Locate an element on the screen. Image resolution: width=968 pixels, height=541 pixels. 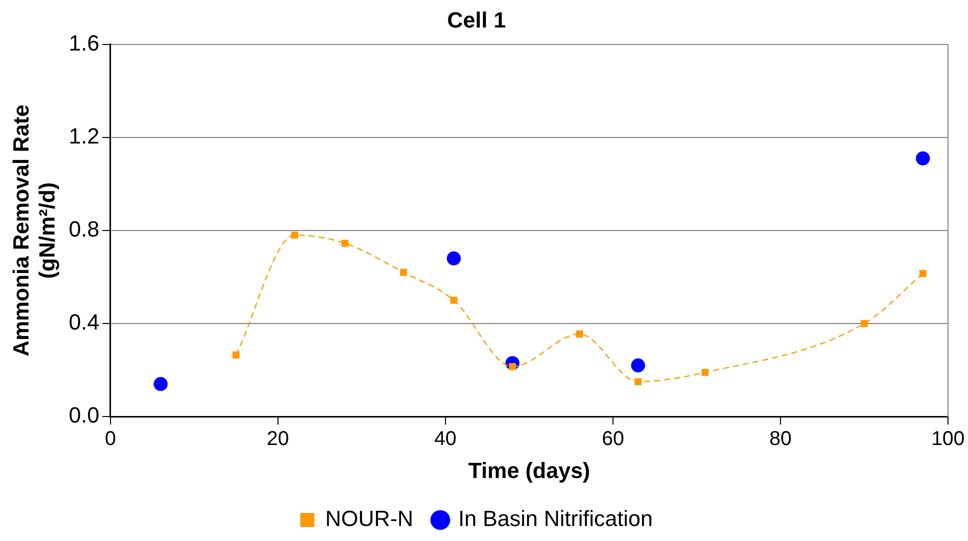
x-tick-label: 80 is located at coordinates (780, 439).